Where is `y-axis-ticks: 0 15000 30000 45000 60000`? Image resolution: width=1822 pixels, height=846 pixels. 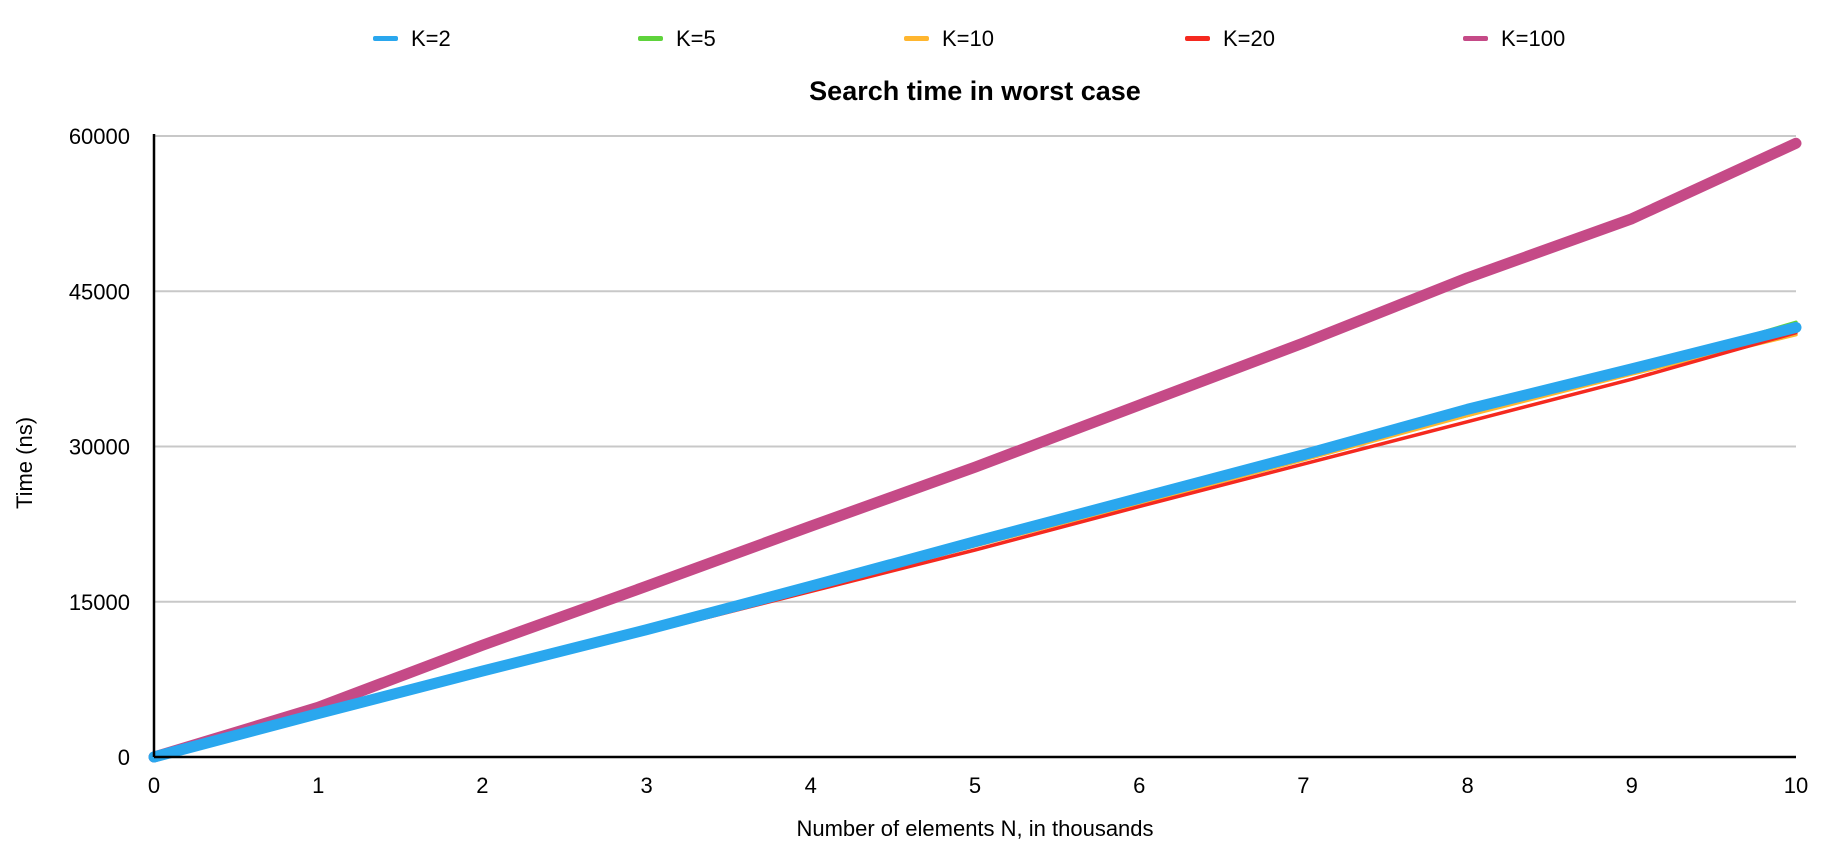 y-axis-ticks: 0 15000 30000 45000 60000 is located at coordinates (99, 447).